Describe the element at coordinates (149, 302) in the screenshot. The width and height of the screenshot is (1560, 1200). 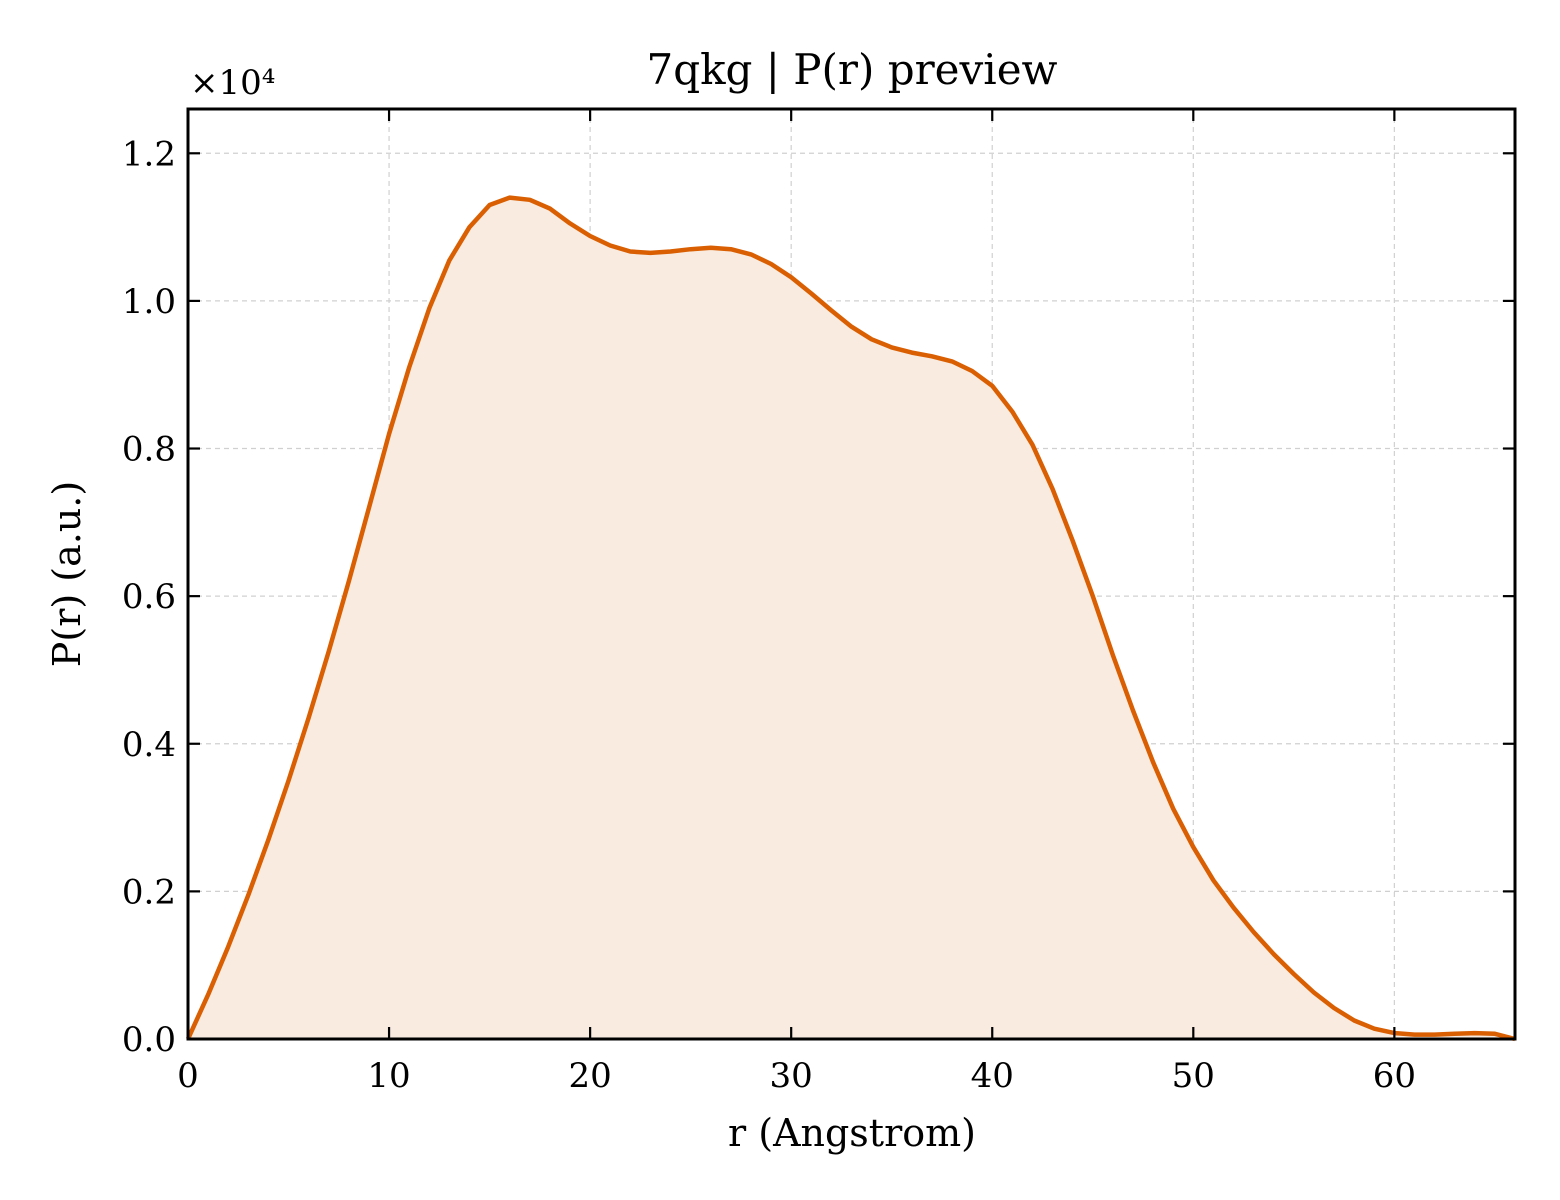
I see `y-tick-label: 1.0` at that location.